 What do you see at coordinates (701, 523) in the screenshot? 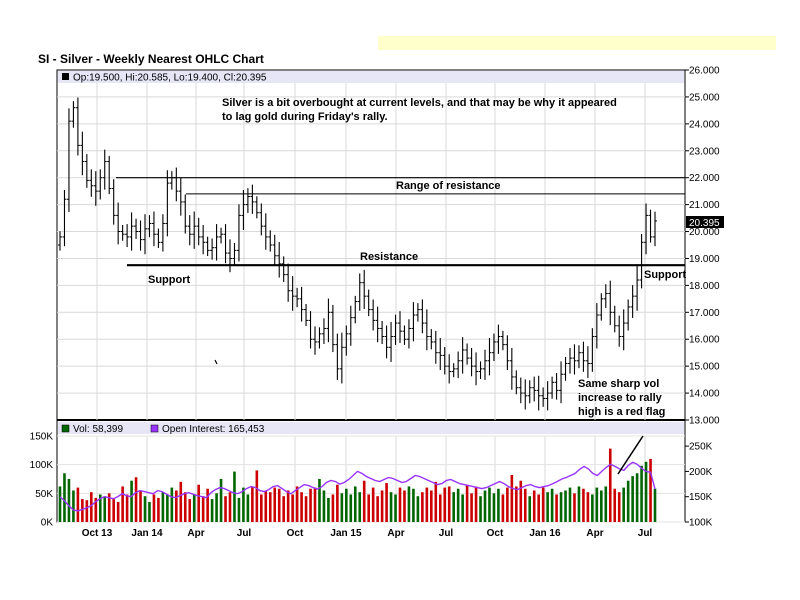
I see `oi-tick-label: 100K` at bounding box center [701, 523].